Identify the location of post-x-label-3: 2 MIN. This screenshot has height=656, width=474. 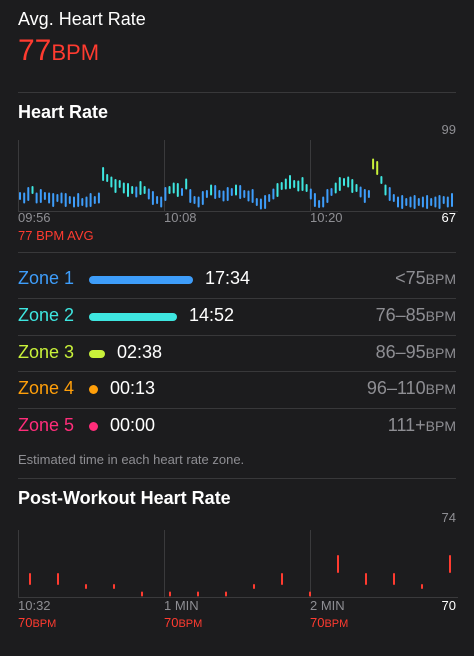
(327, 605).